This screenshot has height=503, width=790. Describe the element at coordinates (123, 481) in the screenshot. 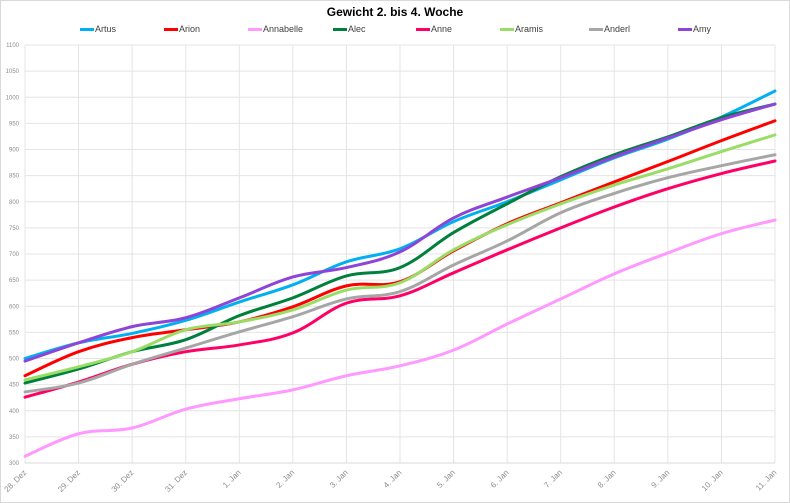

I see `x-tick-label: 30. Dez` at that location.